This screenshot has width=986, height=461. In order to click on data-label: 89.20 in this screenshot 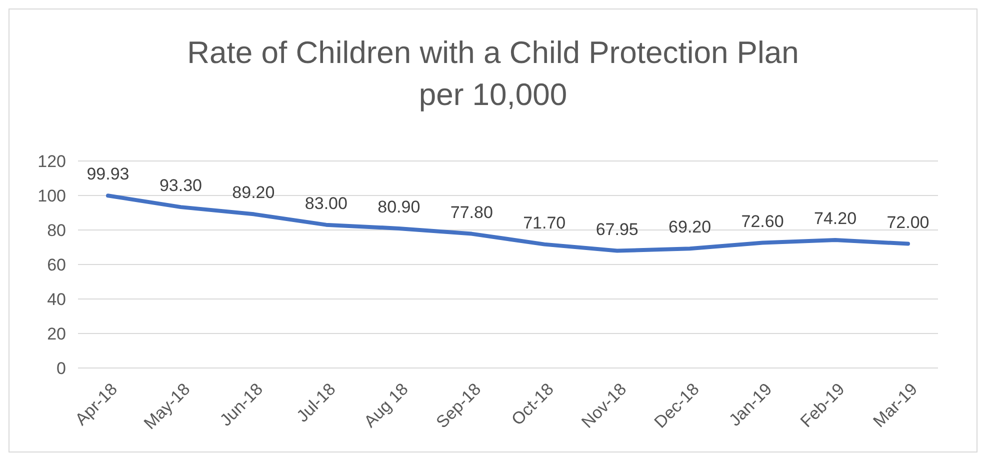, I will do `click(253, 192)`.